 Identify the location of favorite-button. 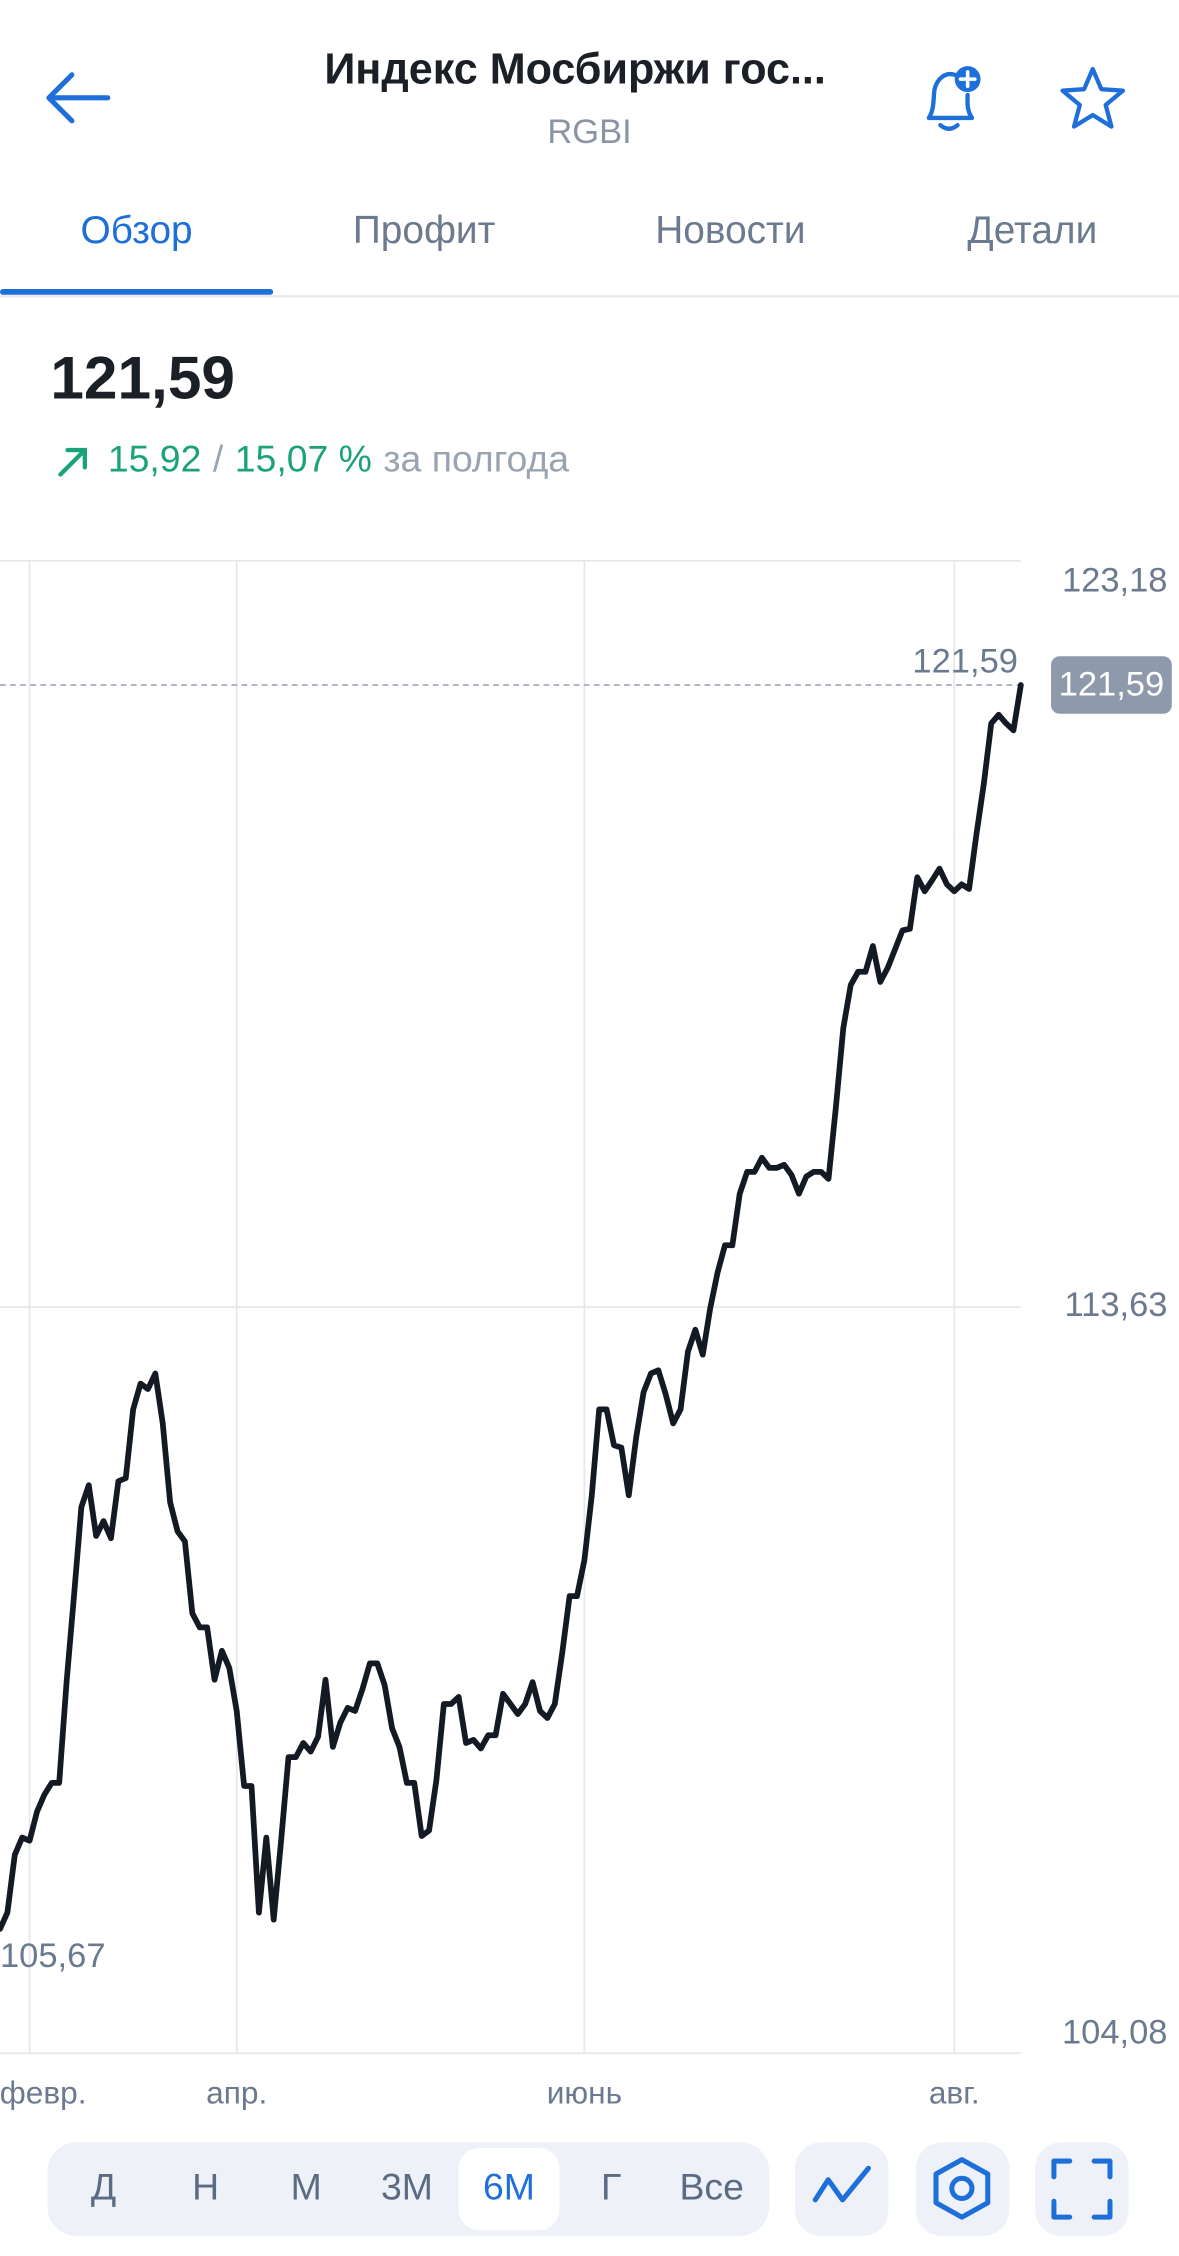
(1093, 97).